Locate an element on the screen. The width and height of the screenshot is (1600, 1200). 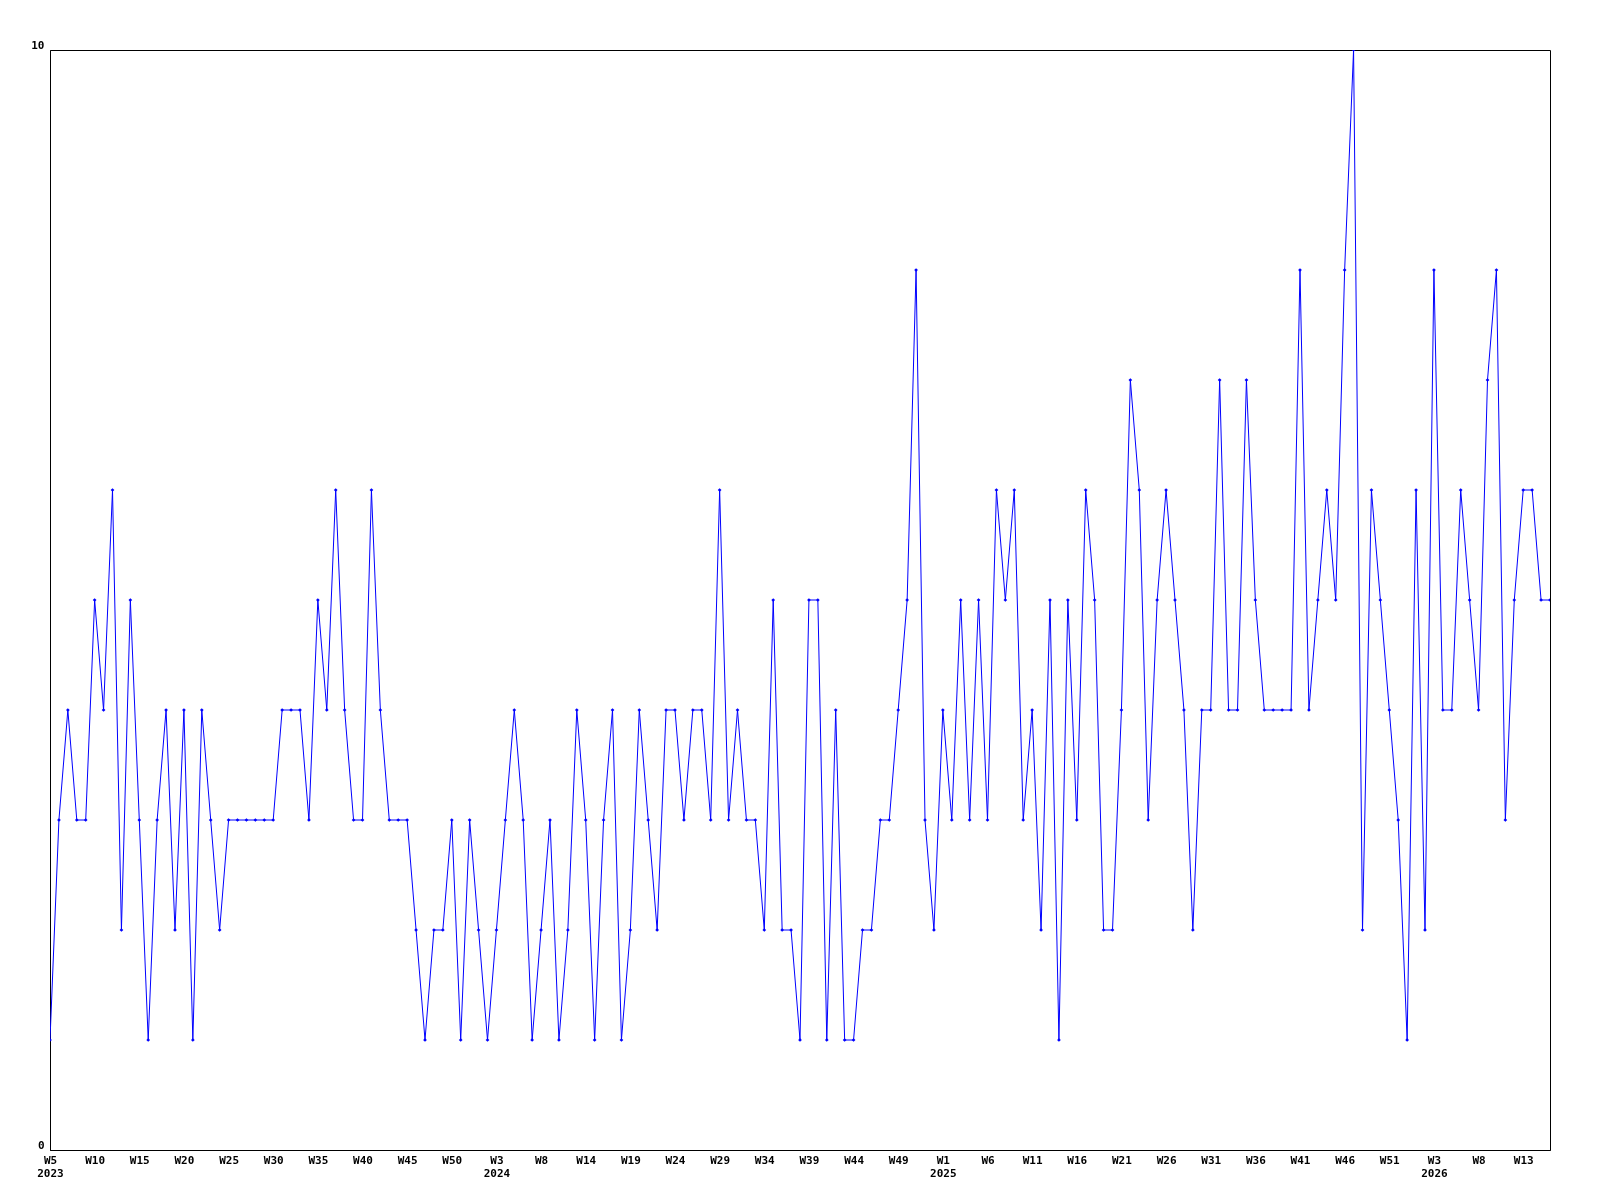
x-tick-label: W34 is located at coordinates (765, 1160).